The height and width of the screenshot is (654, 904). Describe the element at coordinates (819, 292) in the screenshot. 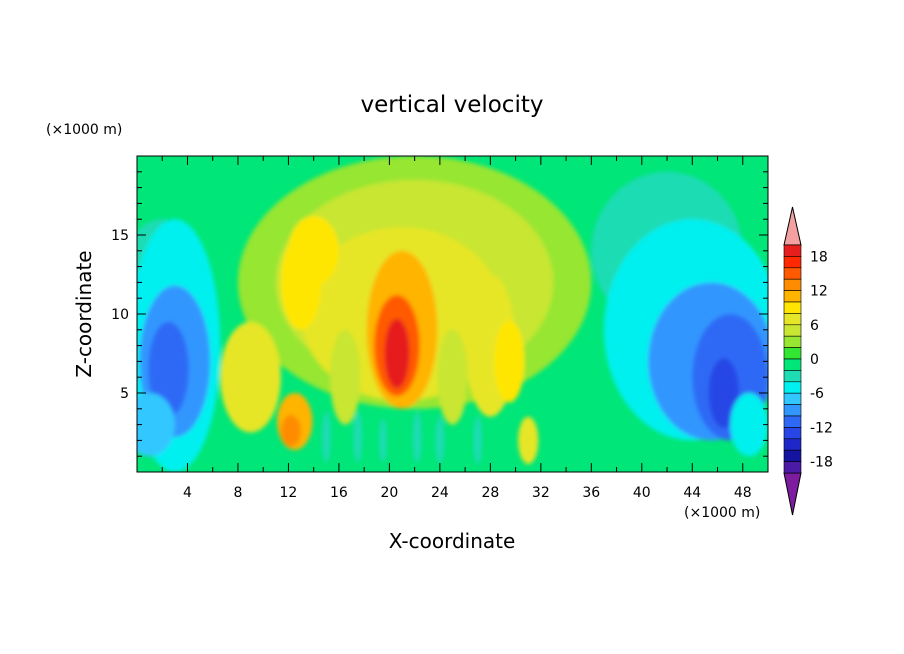

I see `colorbar-label: 12` at that location.